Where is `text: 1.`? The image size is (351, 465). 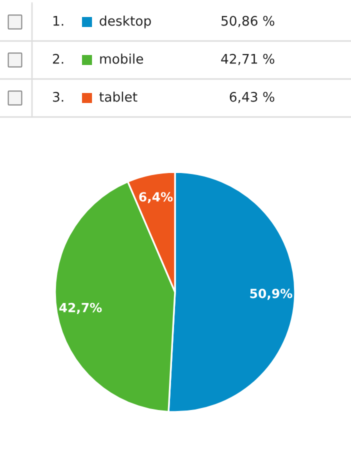 text: 1. is located at coordinates (58, 21).